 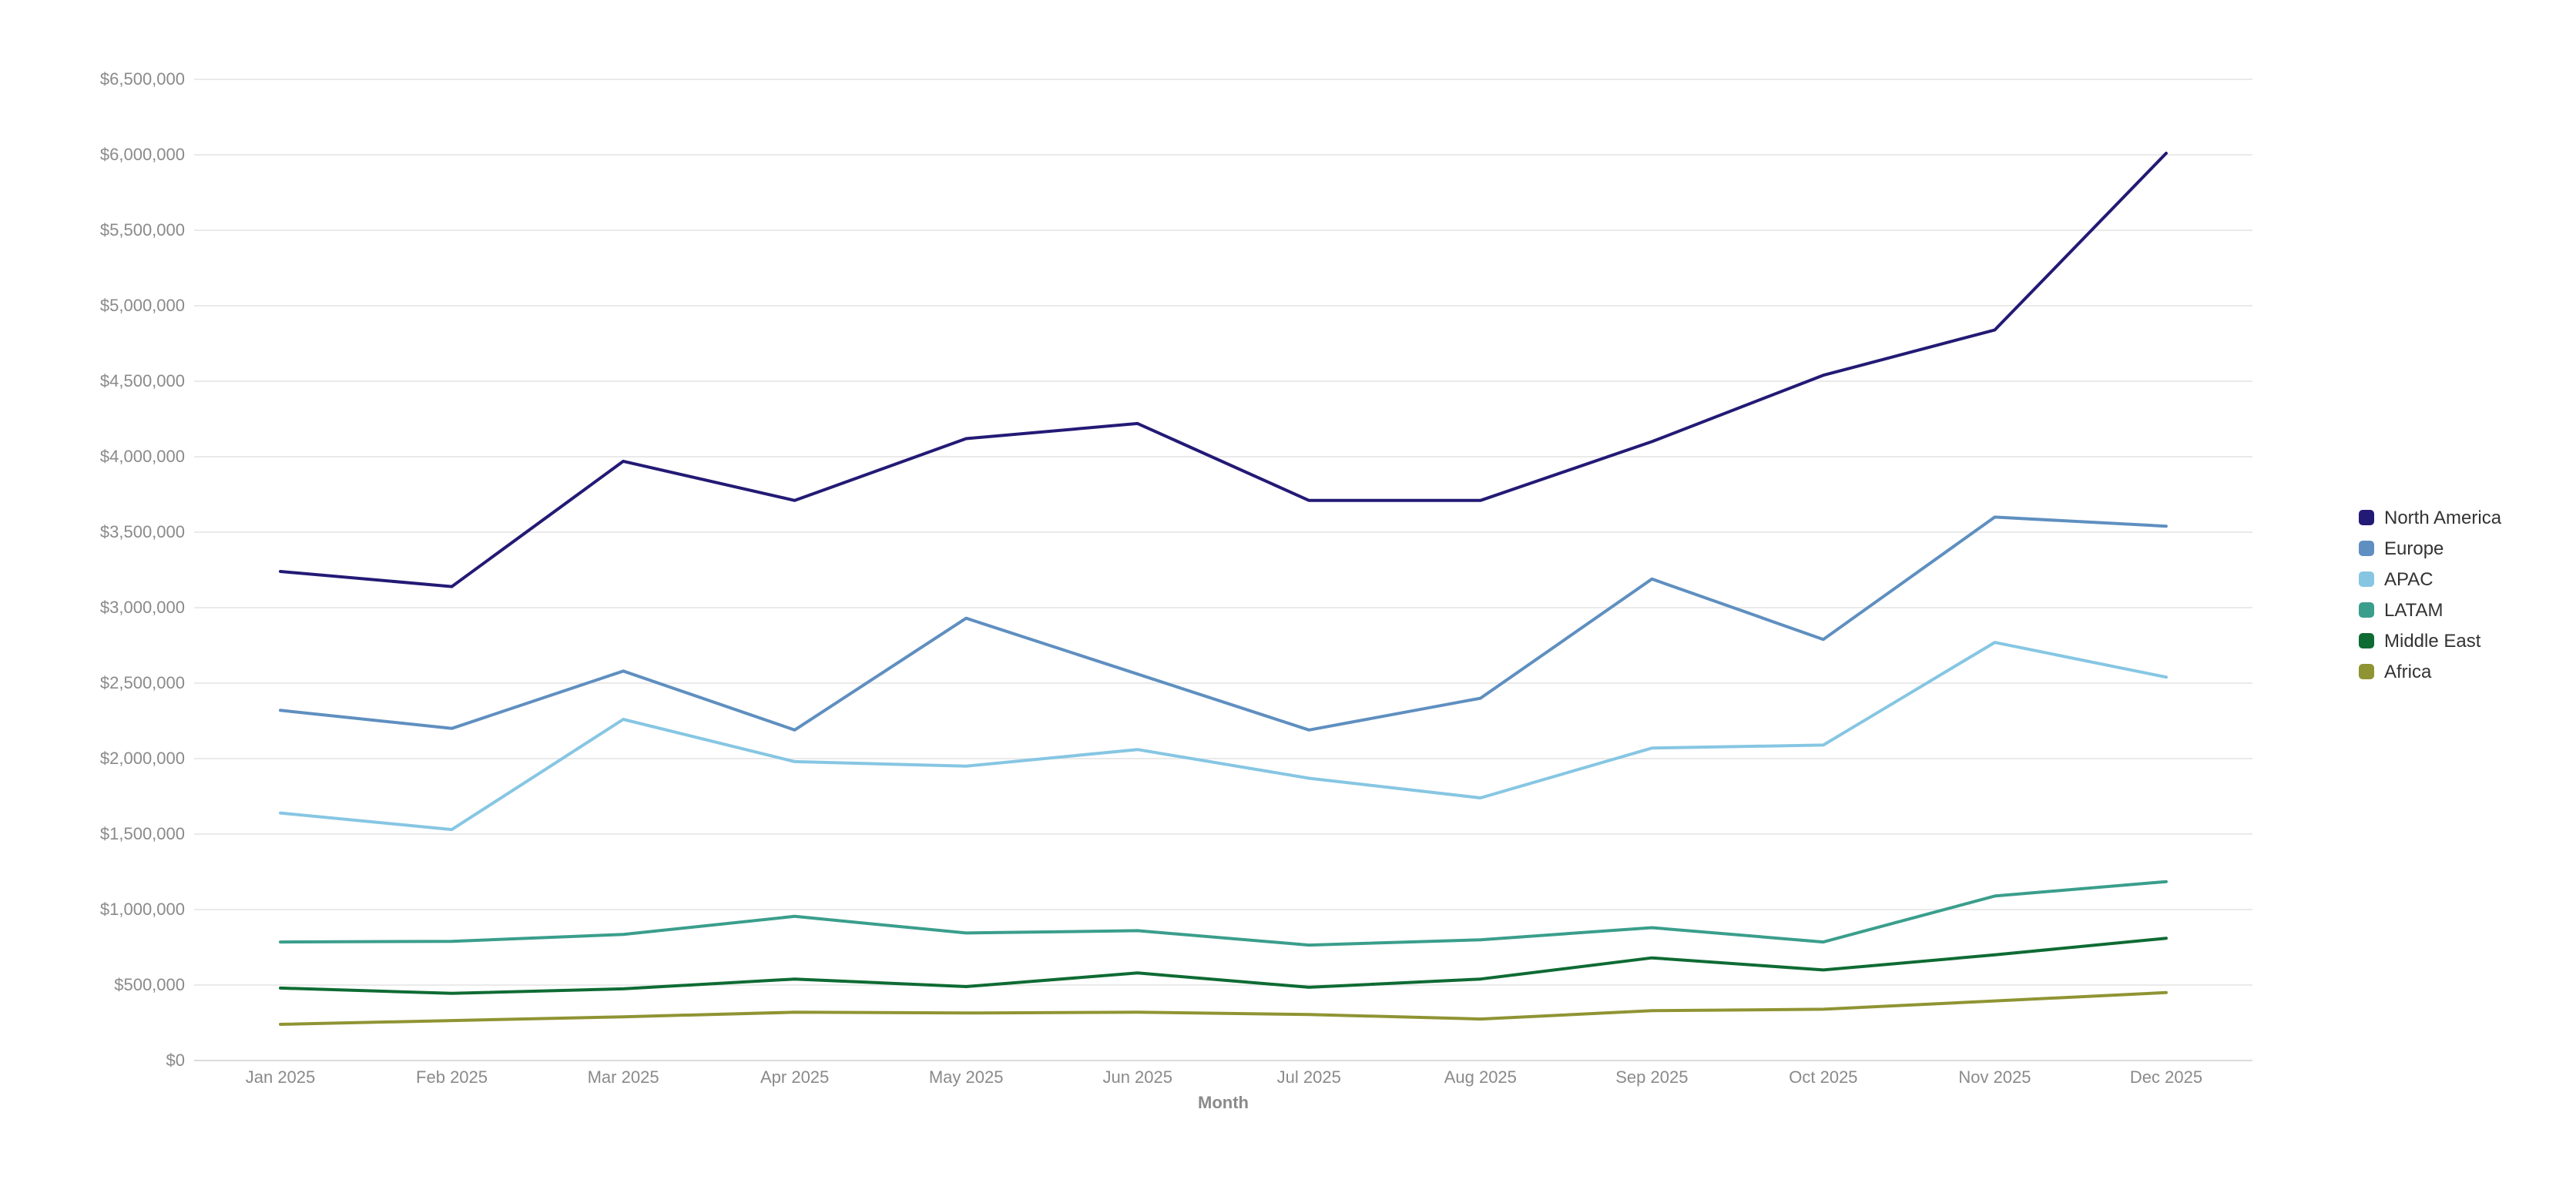 I want to click on series-line-latam, so click(x=1223, y=913).